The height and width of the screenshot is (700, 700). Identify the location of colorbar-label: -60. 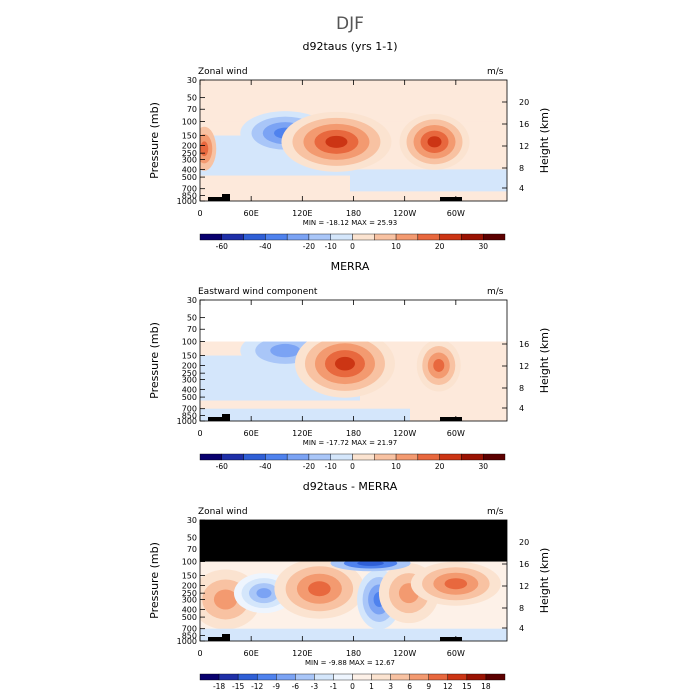
(222, 466).